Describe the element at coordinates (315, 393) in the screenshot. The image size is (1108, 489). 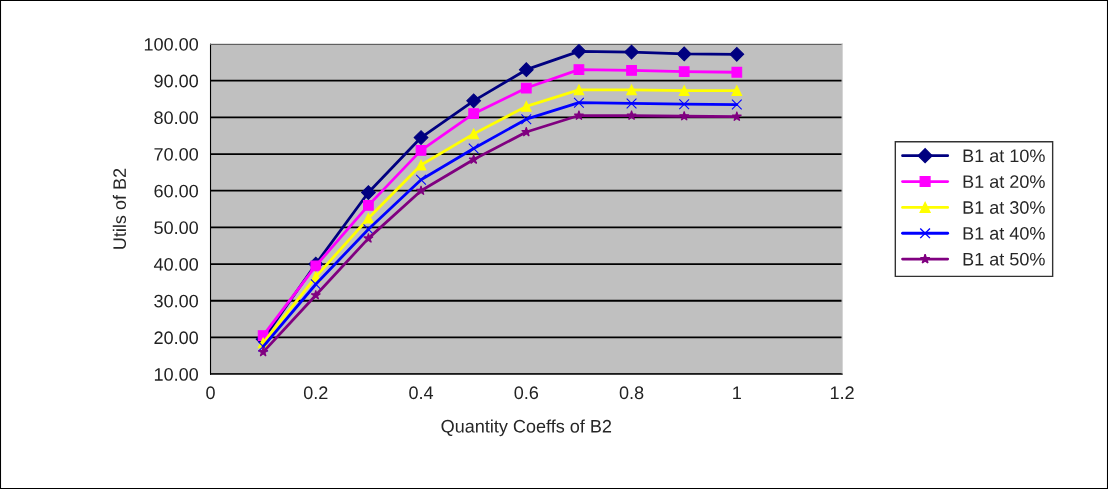
I see `x-tick-label: 0.2` at that location.